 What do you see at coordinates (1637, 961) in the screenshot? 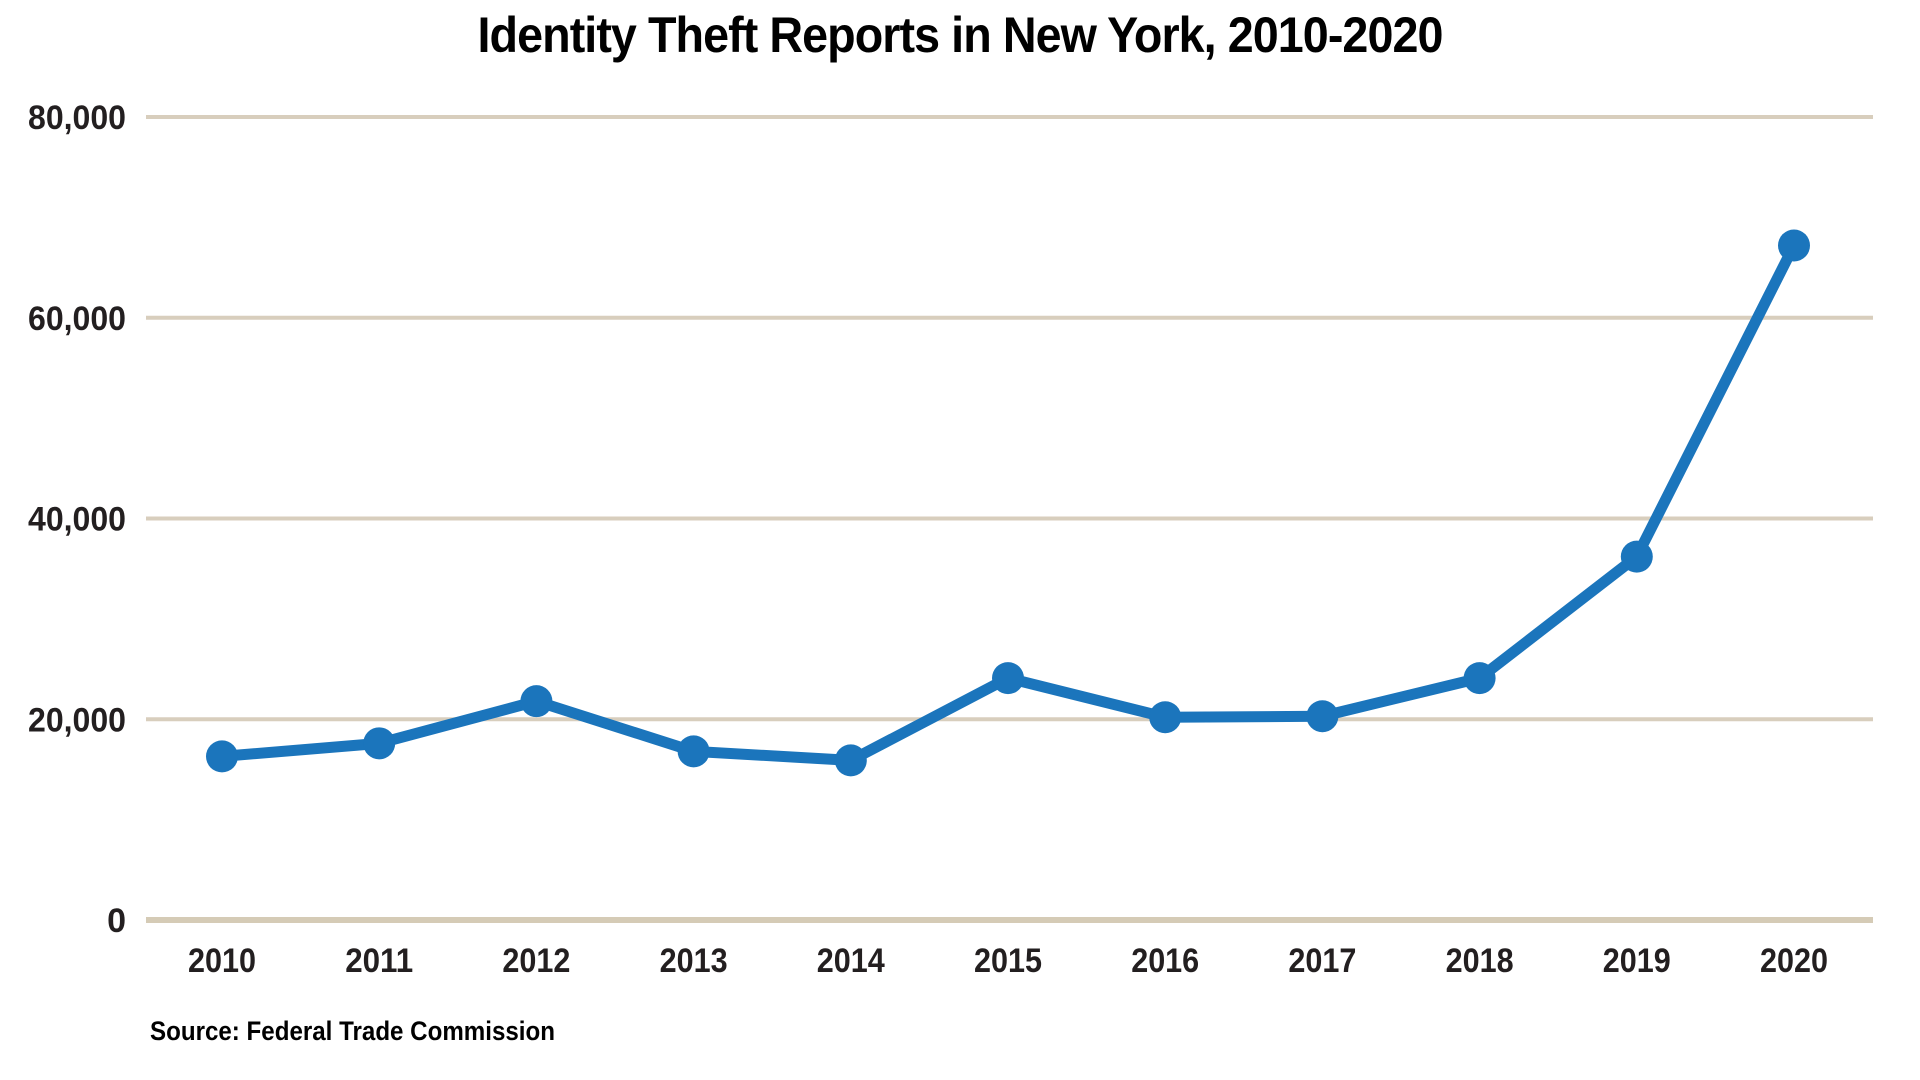
I see `x-tick-label-2019: 2019` at bounding box center [1637, 961].